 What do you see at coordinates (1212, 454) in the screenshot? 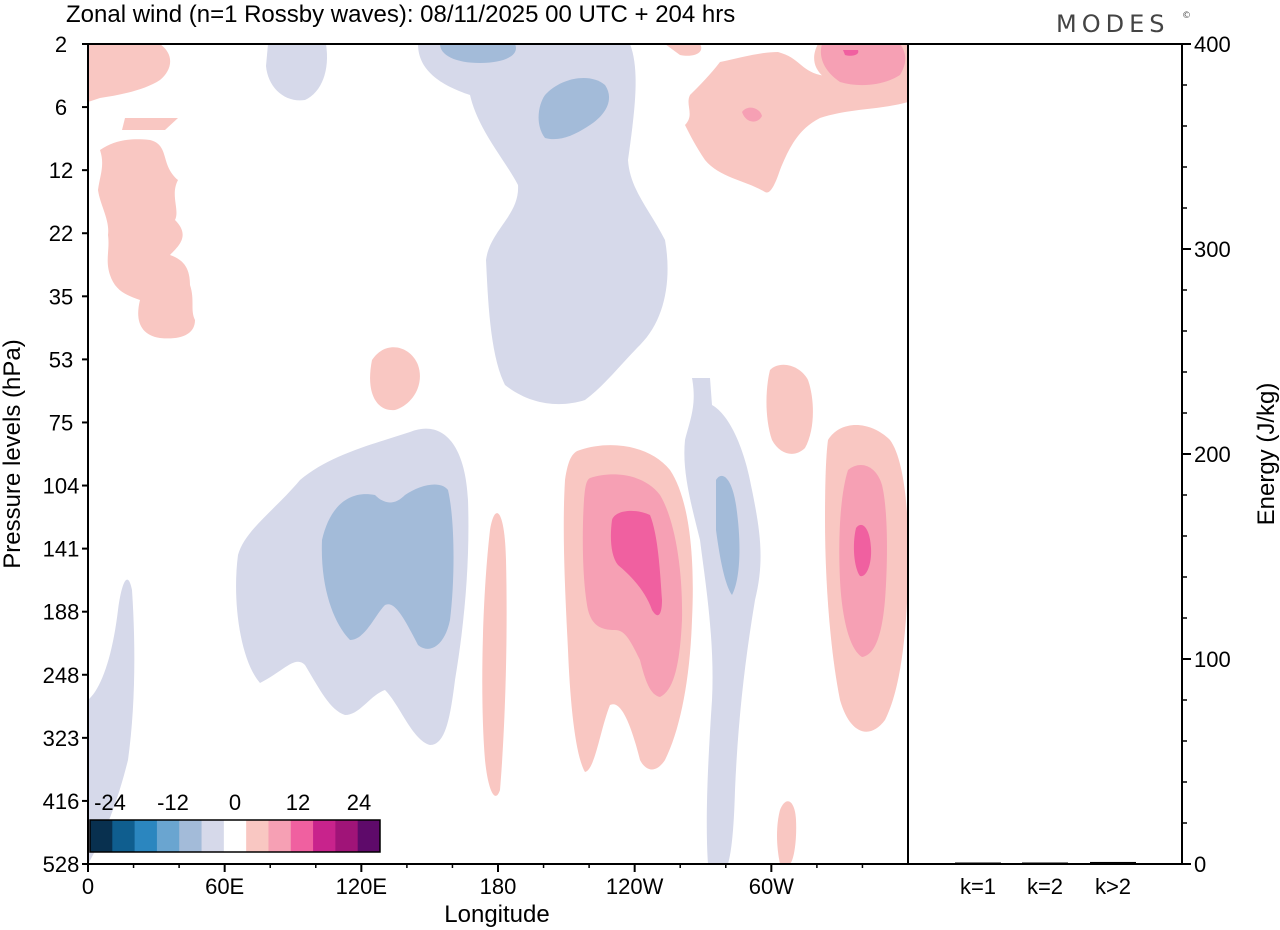
I see `energy-y-tick-label: 200` at bounding box center [1212, 454].